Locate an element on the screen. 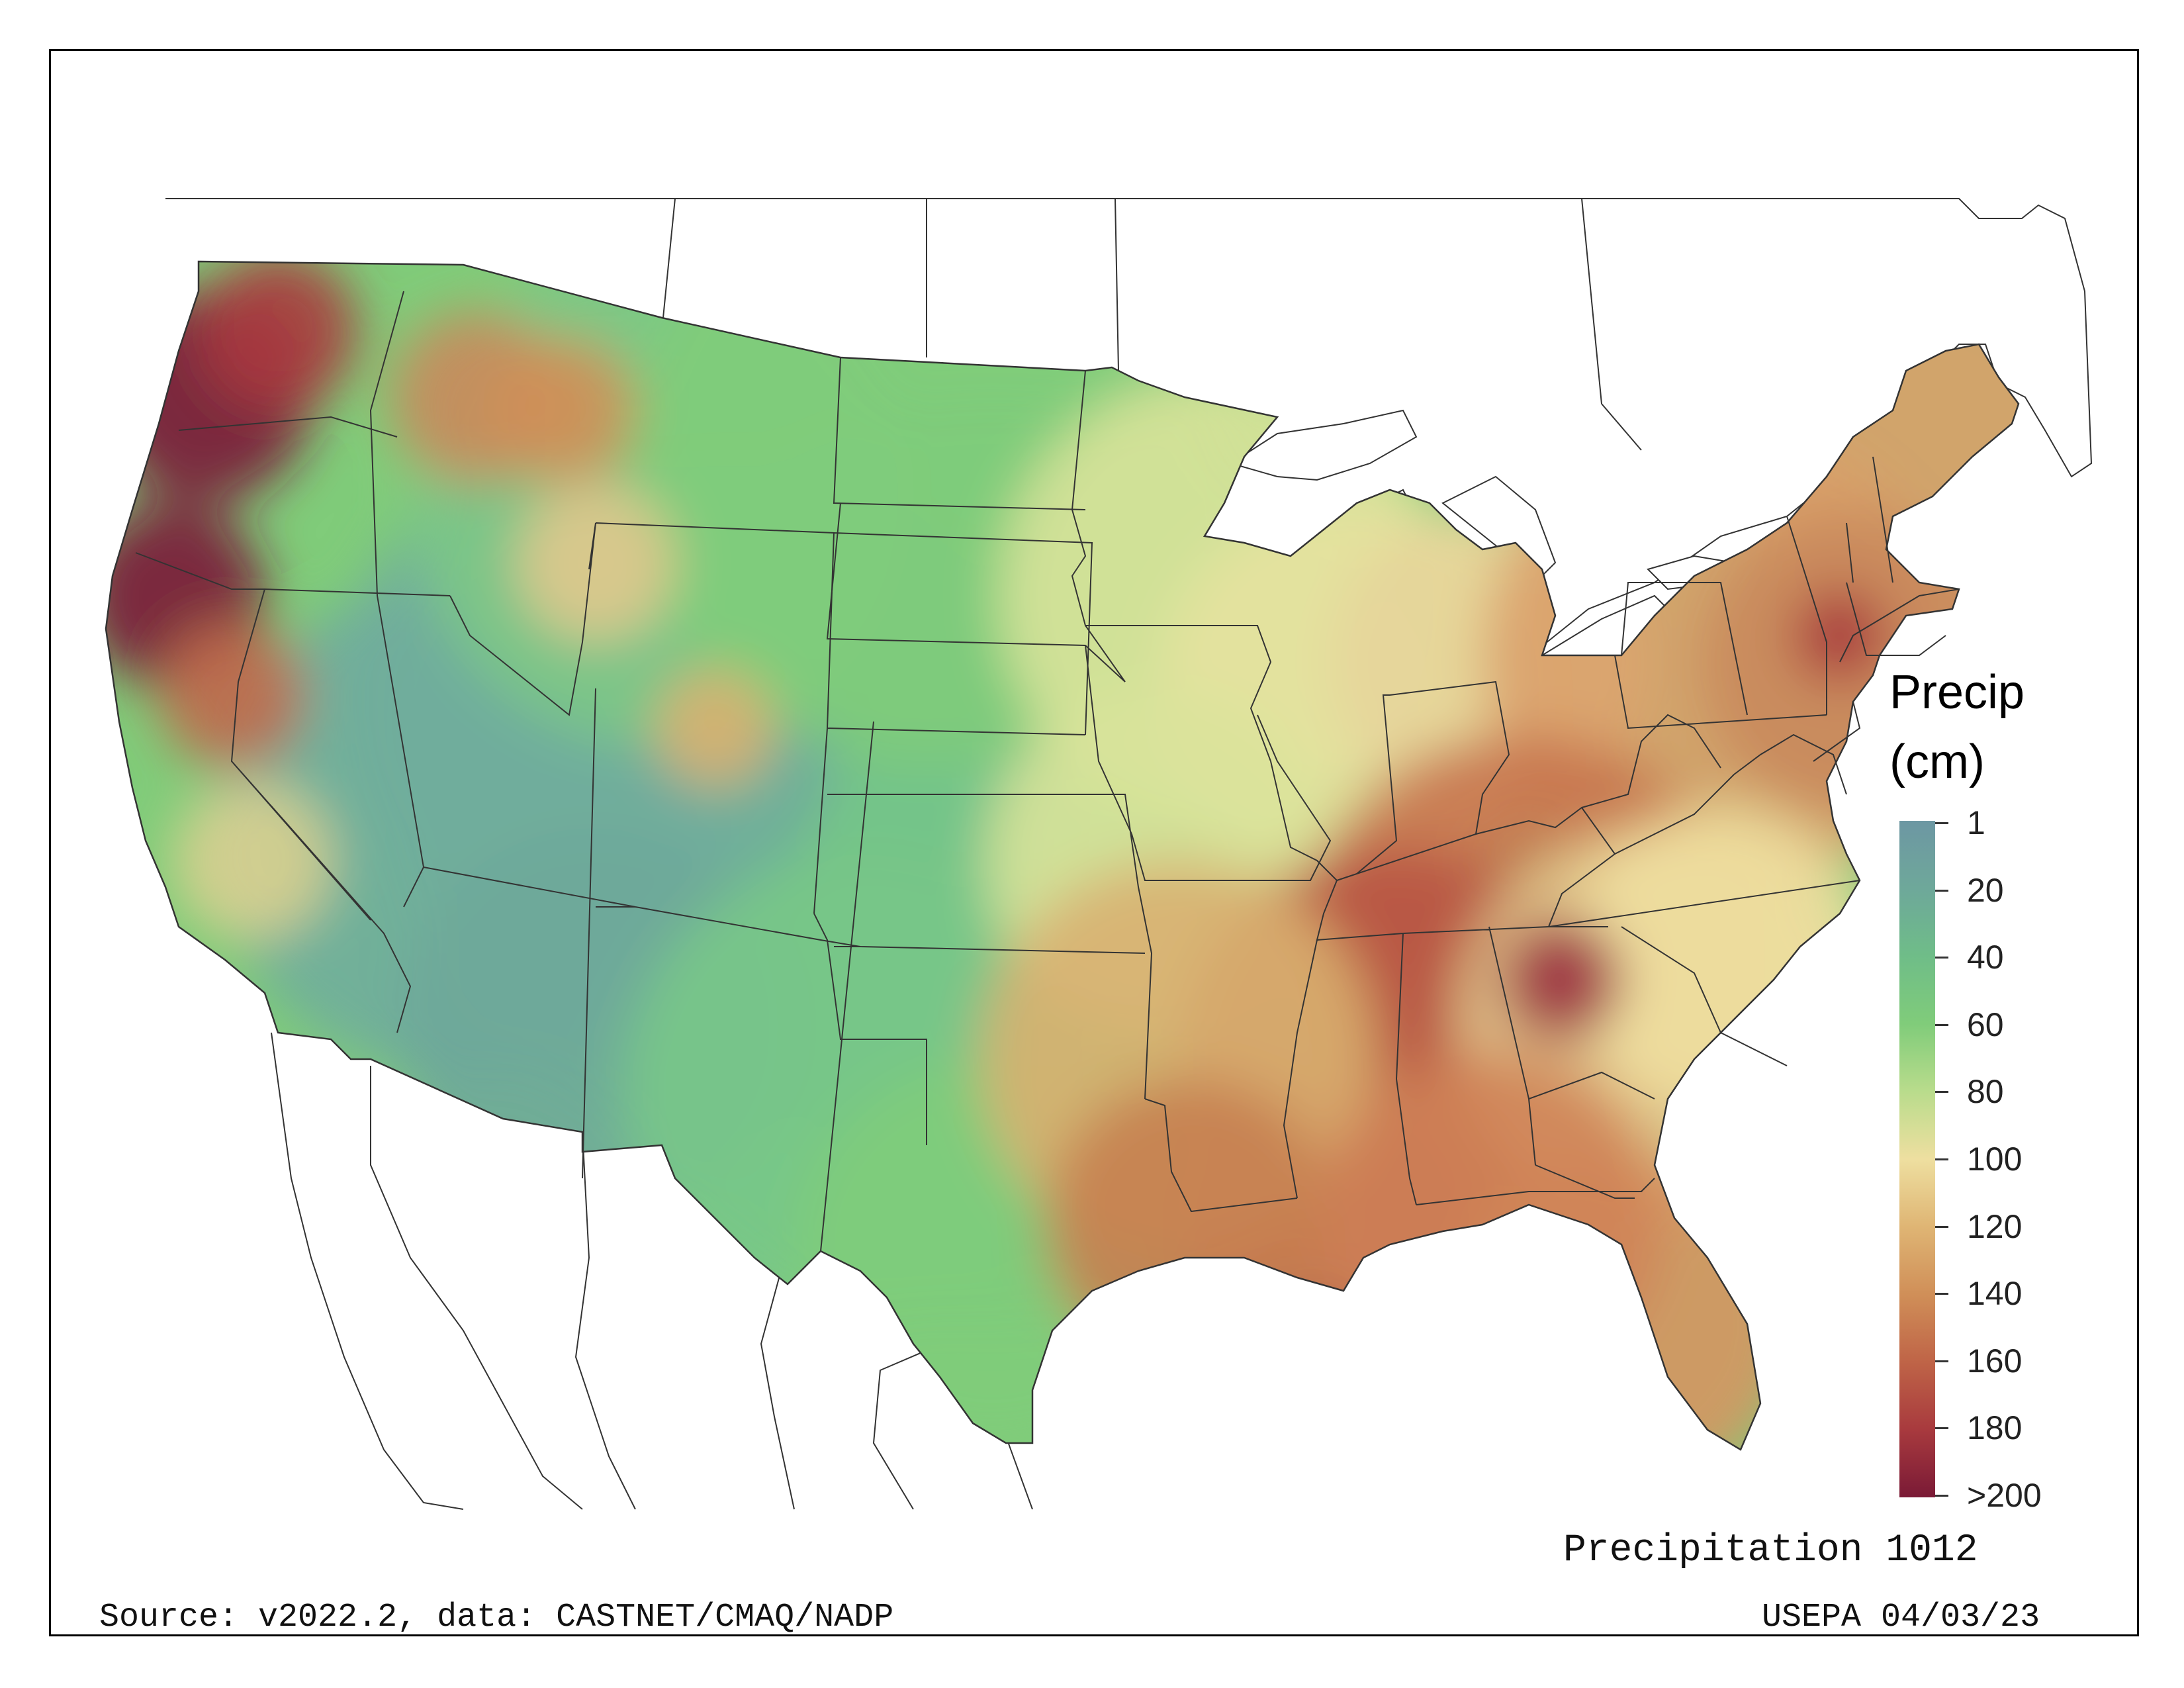 The image size is (2184, 1688). legend-tick-label: 160 is located at coordinates (1995, 1361).